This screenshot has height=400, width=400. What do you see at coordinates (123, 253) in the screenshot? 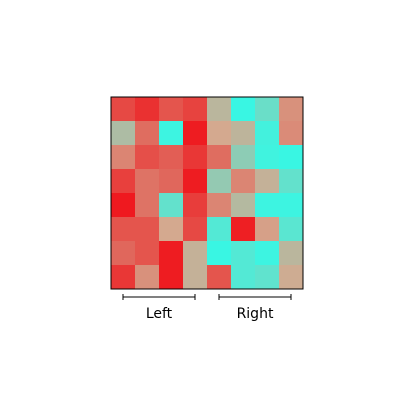
I see `heatmap-cell-r6-c0` at bounding box center [123, 253].